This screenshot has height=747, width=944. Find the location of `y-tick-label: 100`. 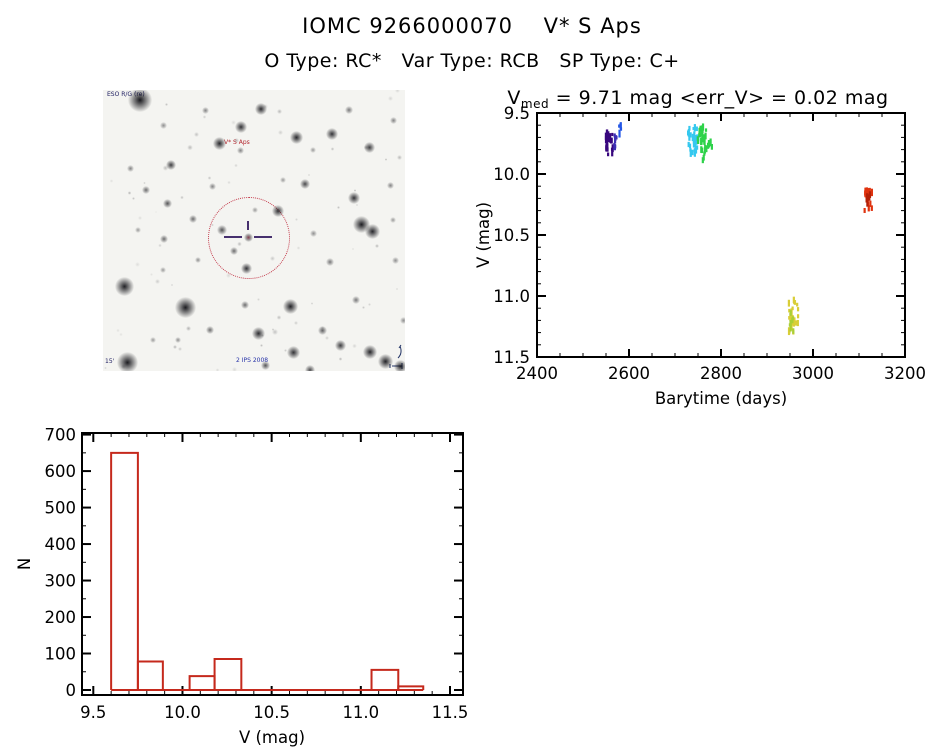

y-tick-label: 100 is located at coordinates (61, 654).